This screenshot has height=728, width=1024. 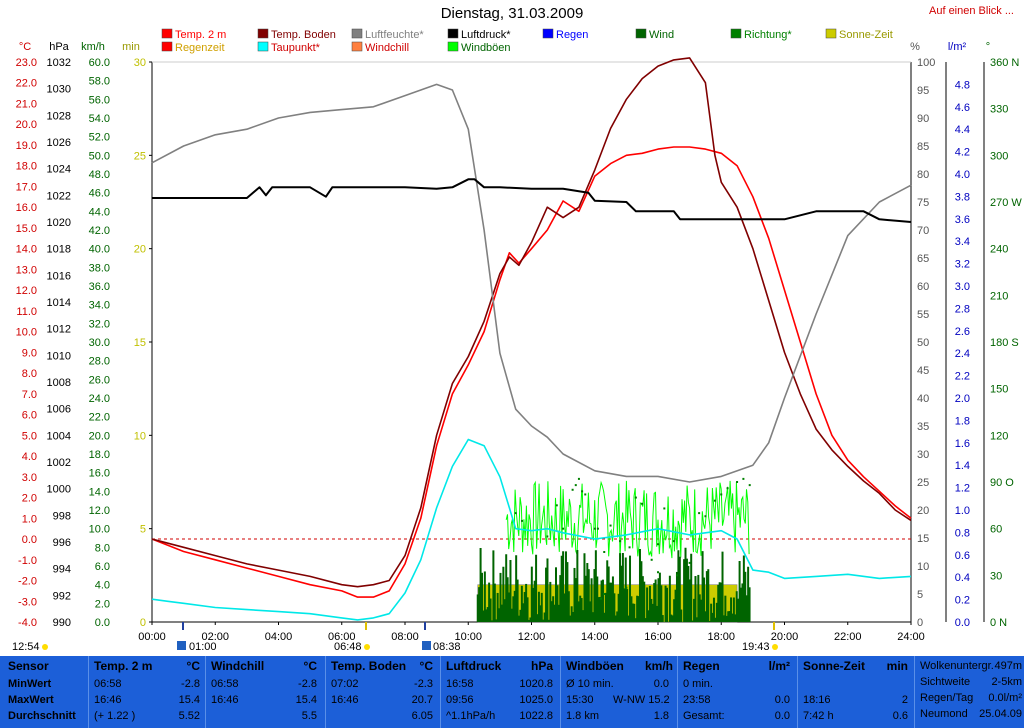 What do you see at coordinates (701, 666) in the screenshot?
I see `stats-header: Regen` at bounding box center [701, 666].